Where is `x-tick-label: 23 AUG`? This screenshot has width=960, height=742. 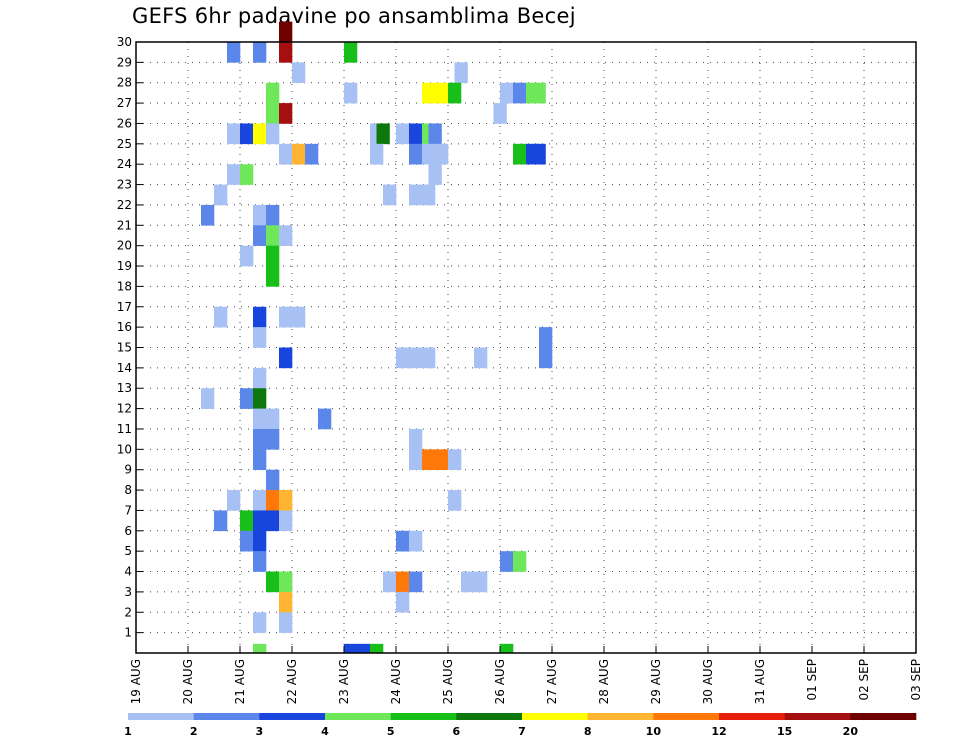
x-tick-label: 23 AUG is located at coordinates (344, 681).